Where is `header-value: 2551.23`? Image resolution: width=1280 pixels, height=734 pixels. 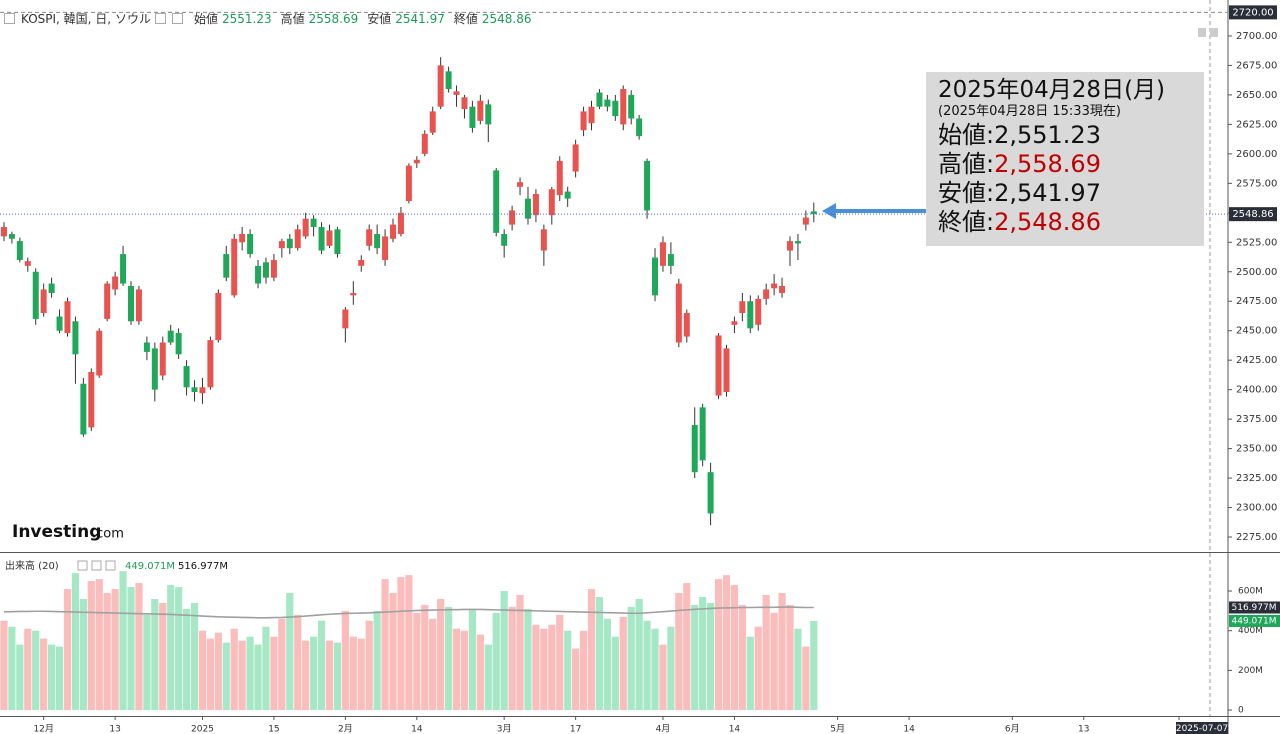 header-value: 2551.23 is located at coordinates (246, 18).